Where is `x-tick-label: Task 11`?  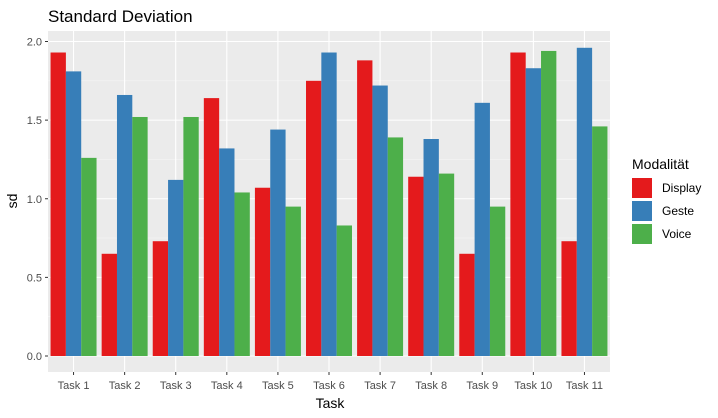
x-tick-label: Task 11 is located at coordinates (584, 386).